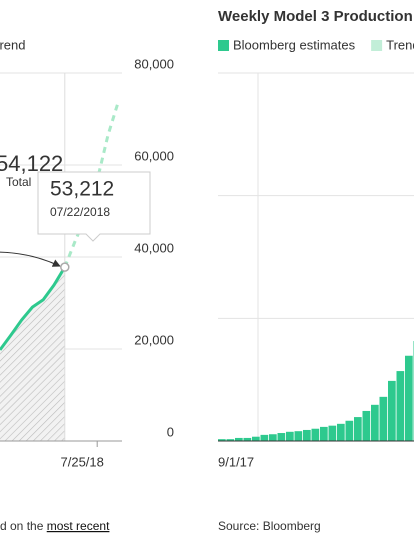 This screenshot has width=414, height=552. I want to click on y-tick-label: 60,000, so click(154, 155).